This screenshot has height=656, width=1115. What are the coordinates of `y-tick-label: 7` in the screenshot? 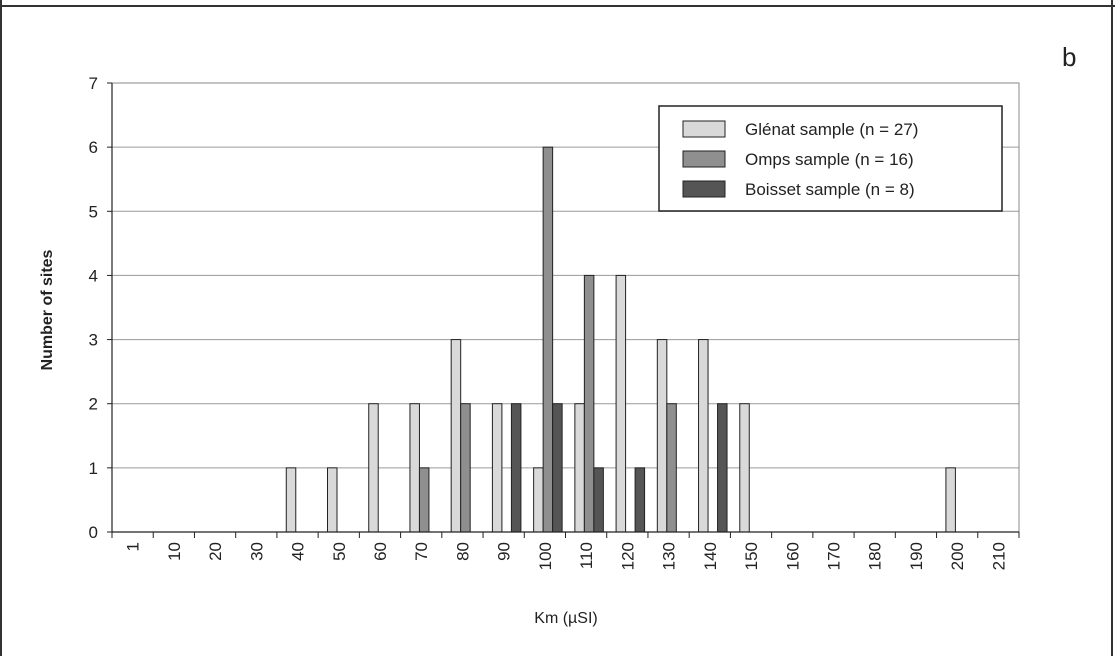 It's located at (93, 83).